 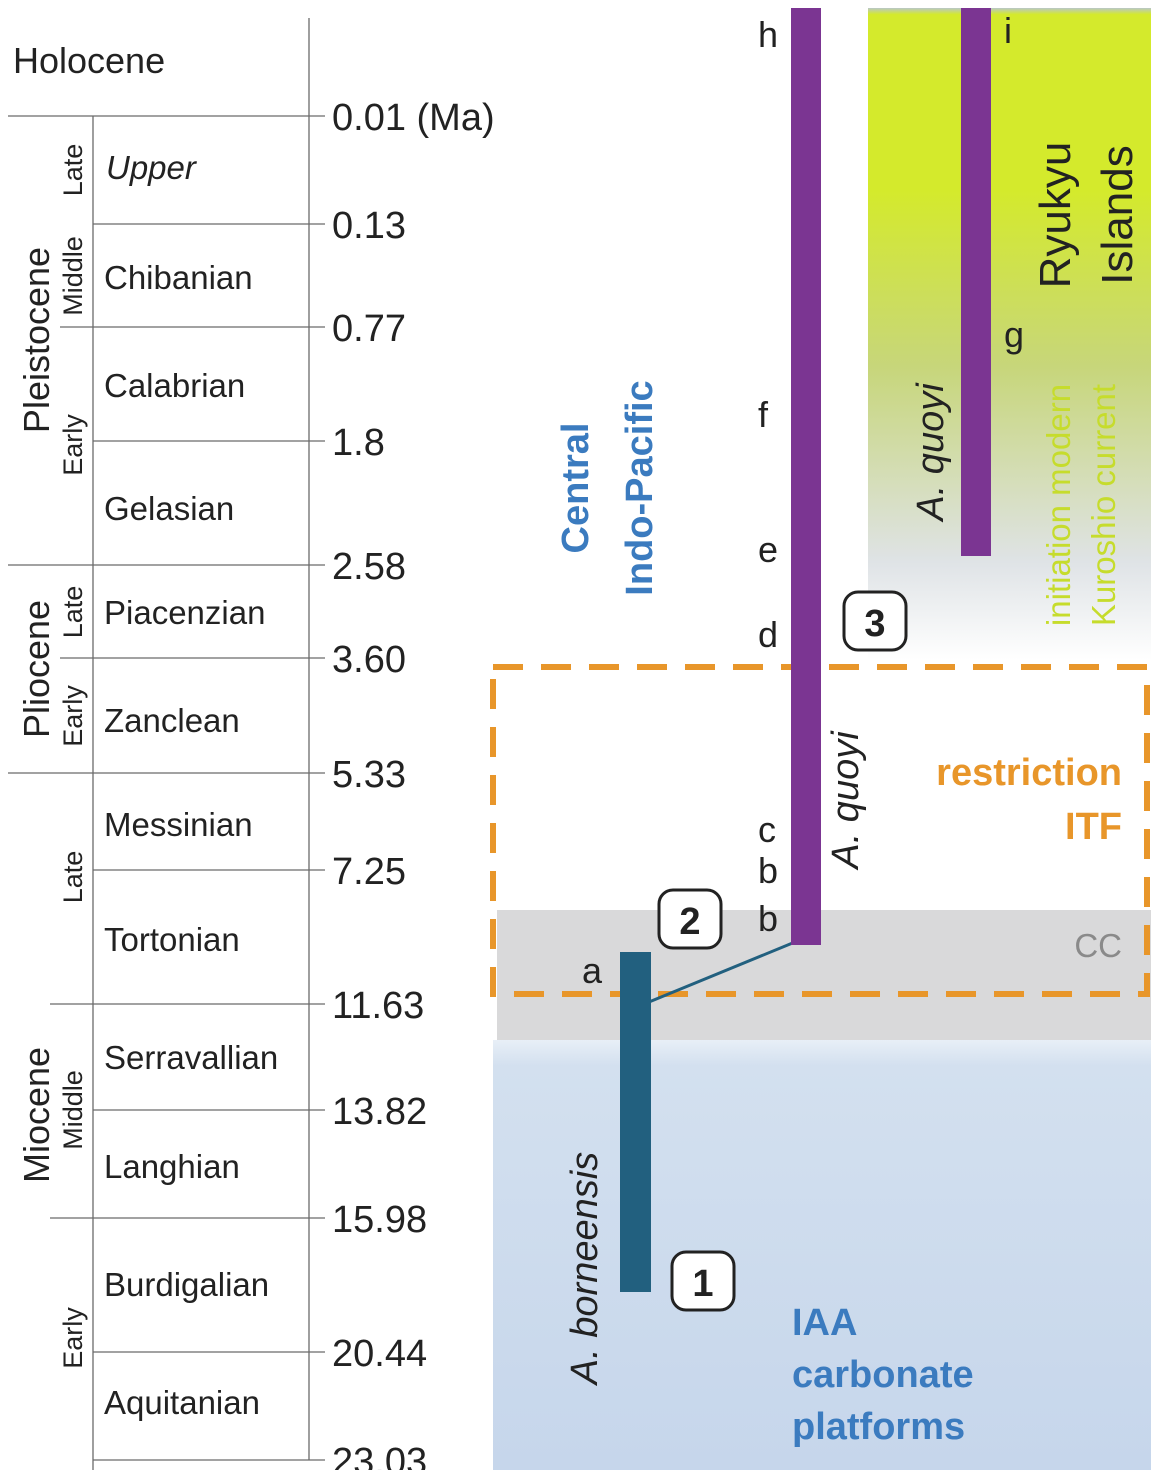 What do you see at coordinates (768, 634) in the screenshot?
I see `occurrence-letter: d` at bounding box center [768, 634].